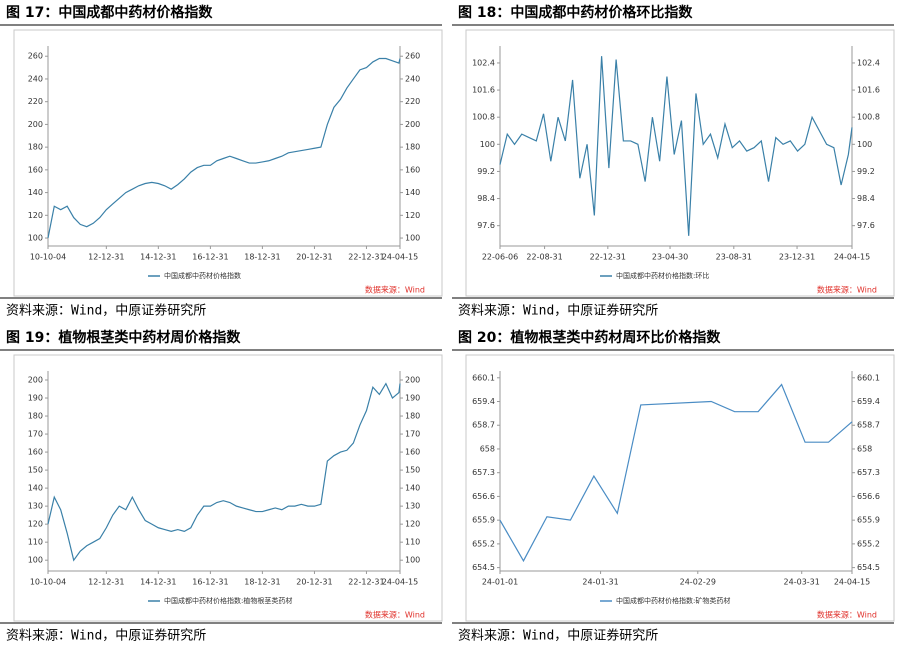 Image resolution: width=901 pixels, height=652 pixels. What do you see at coordinates (123, 337) in the screenshot?
I see `chart-title: 图 19：植物根茎类中药材周价格指数` at bounding box center [123, 337].